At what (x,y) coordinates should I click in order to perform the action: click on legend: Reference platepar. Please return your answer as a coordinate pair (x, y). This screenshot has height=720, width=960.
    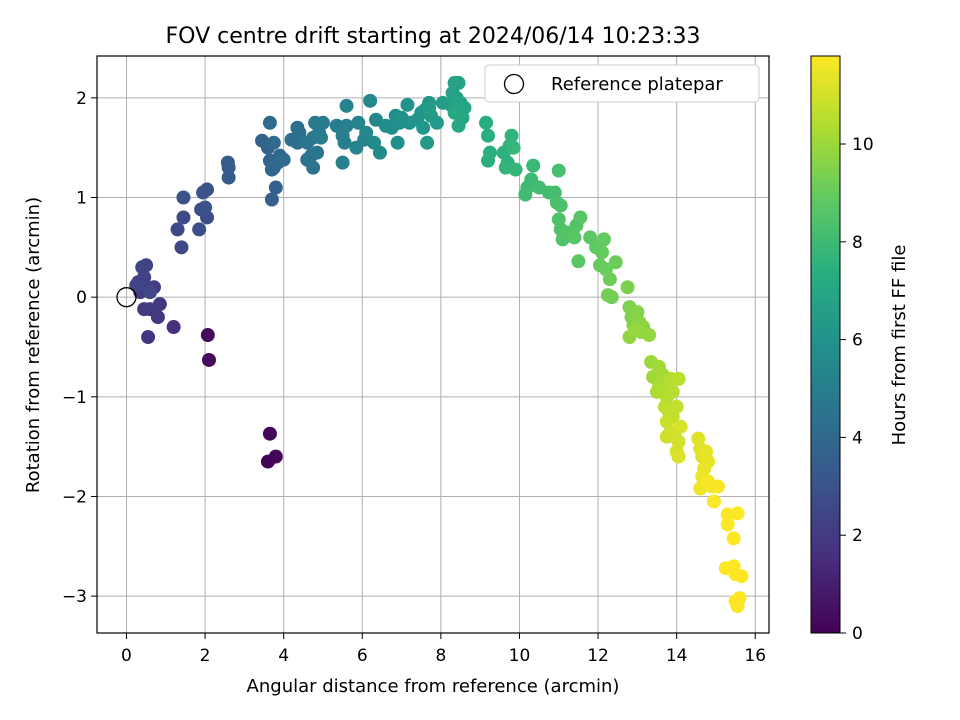
    Looking at the image, I should click on (622, 83).